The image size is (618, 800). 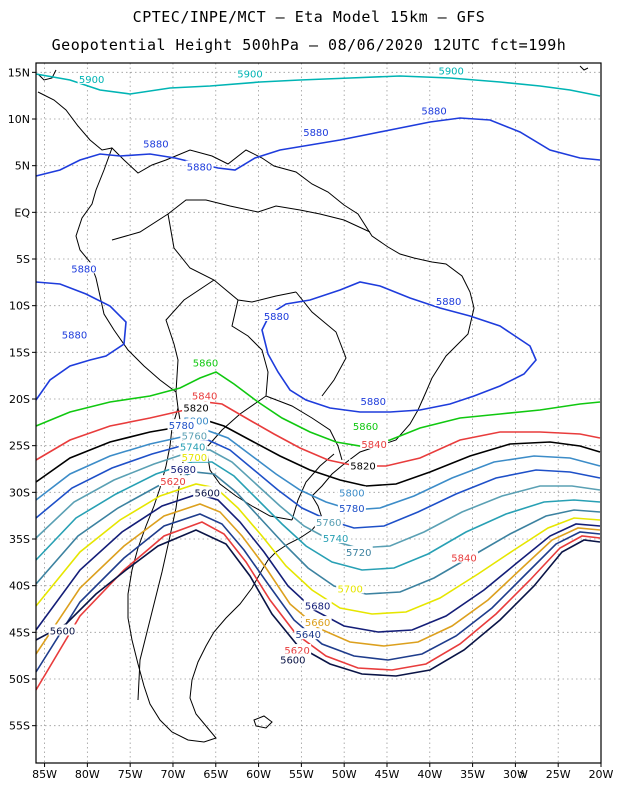 I want to click on lon-tick-label: 25W, so click(x=558, y=774).